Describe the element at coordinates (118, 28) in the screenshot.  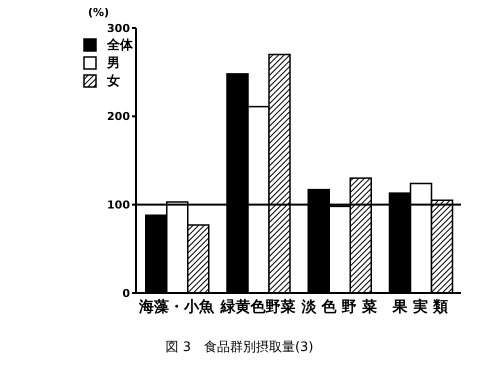
I see `y-tick-label: 300` at that location.